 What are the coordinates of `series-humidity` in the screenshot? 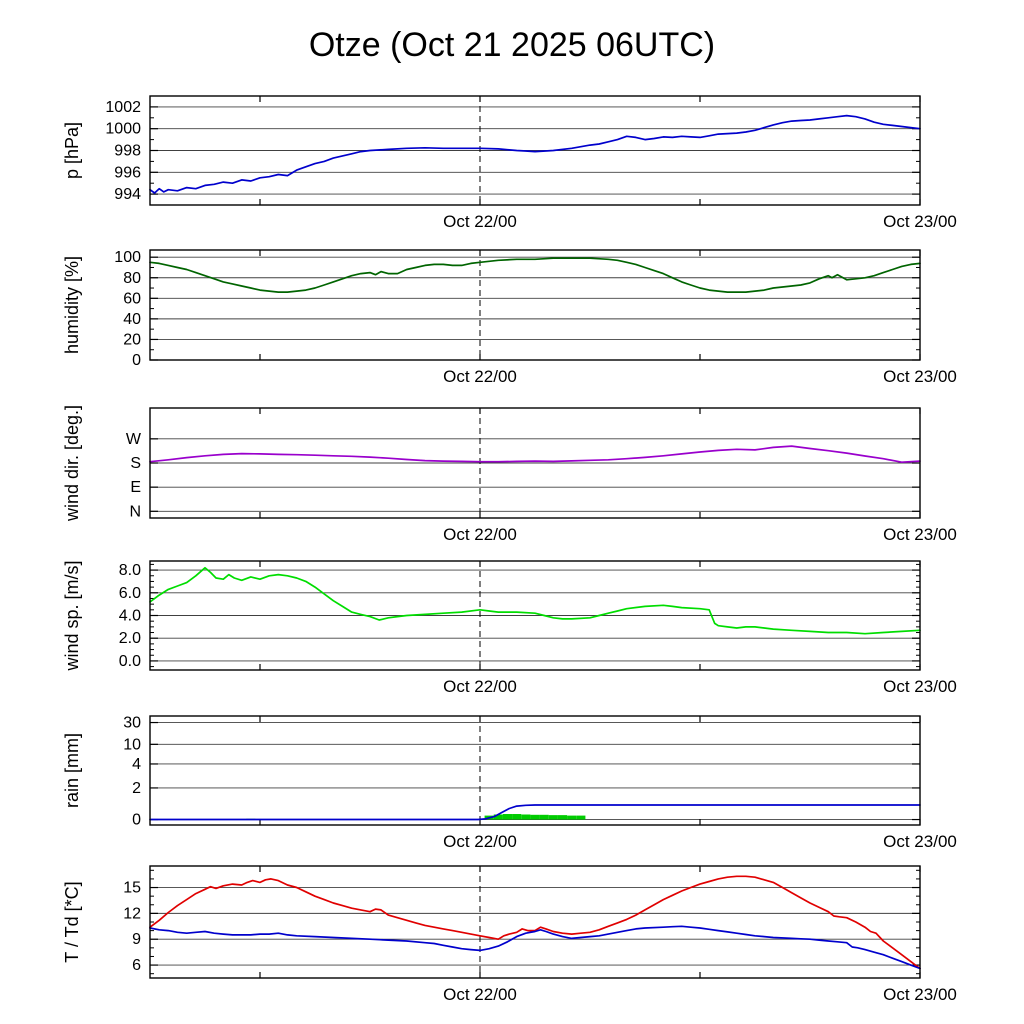 It's located at (535, 275).